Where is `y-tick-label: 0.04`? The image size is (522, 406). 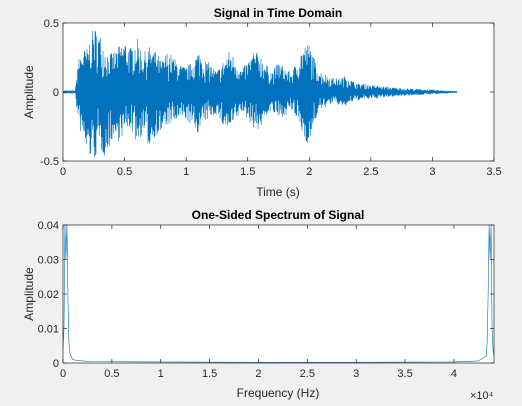
y-tick-label: 0.04 is located at coordinates (48, 226).